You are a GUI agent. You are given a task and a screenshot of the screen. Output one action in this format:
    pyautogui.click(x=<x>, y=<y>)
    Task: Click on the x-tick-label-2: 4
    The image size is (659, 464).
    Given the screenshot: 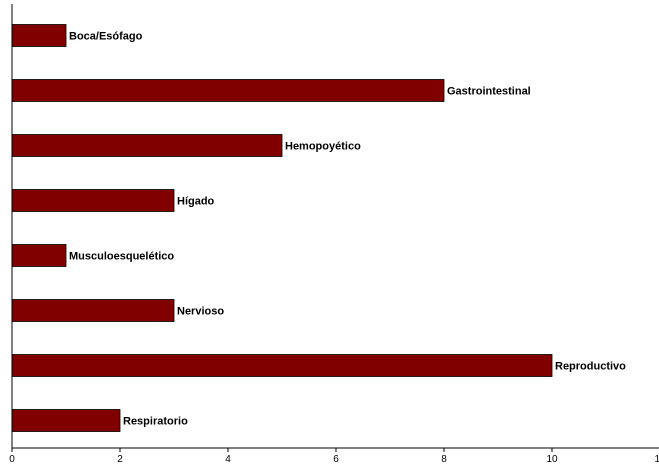 What is the action you would take?
    pyautogui.click(x=228, y=459)
    